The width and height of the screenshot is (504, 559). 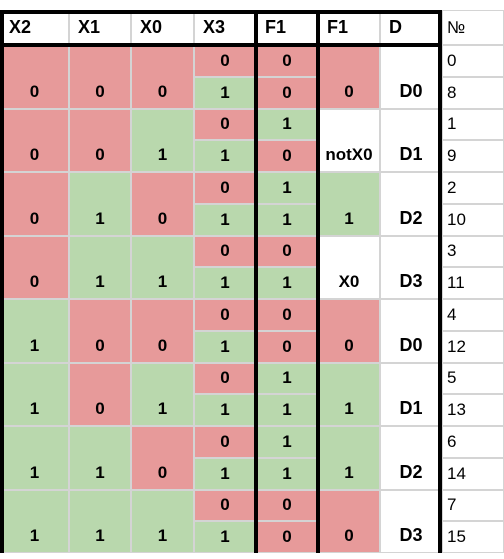 I want to click on row-index: 2, so click(x=473, y=188).